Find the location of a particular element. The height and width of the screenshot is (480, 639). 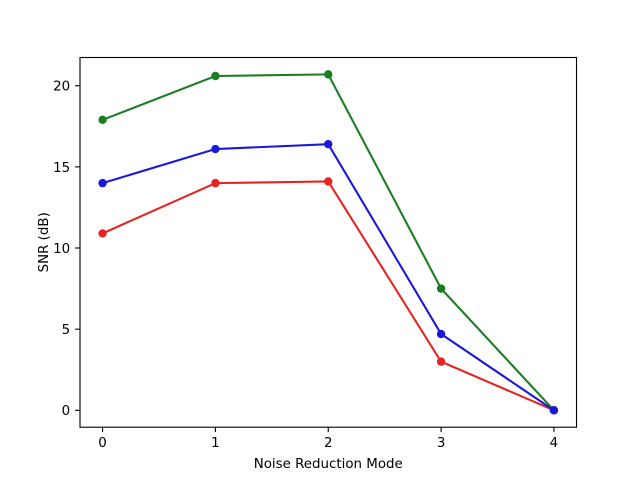

y-tick-label: 5 is located at coordinates (66, 330).